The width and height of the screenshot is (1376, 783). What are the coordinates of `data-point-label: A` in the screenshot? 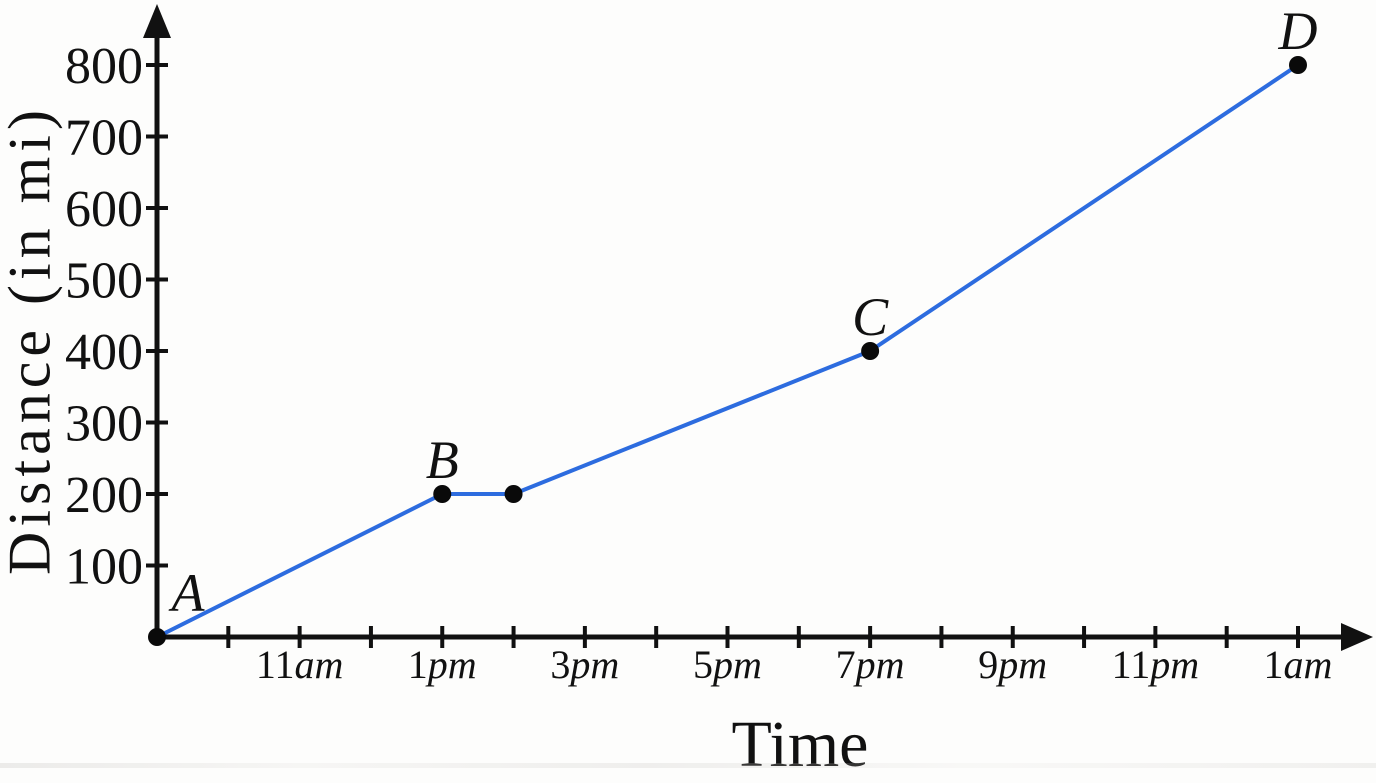 It's located at (187, 593).